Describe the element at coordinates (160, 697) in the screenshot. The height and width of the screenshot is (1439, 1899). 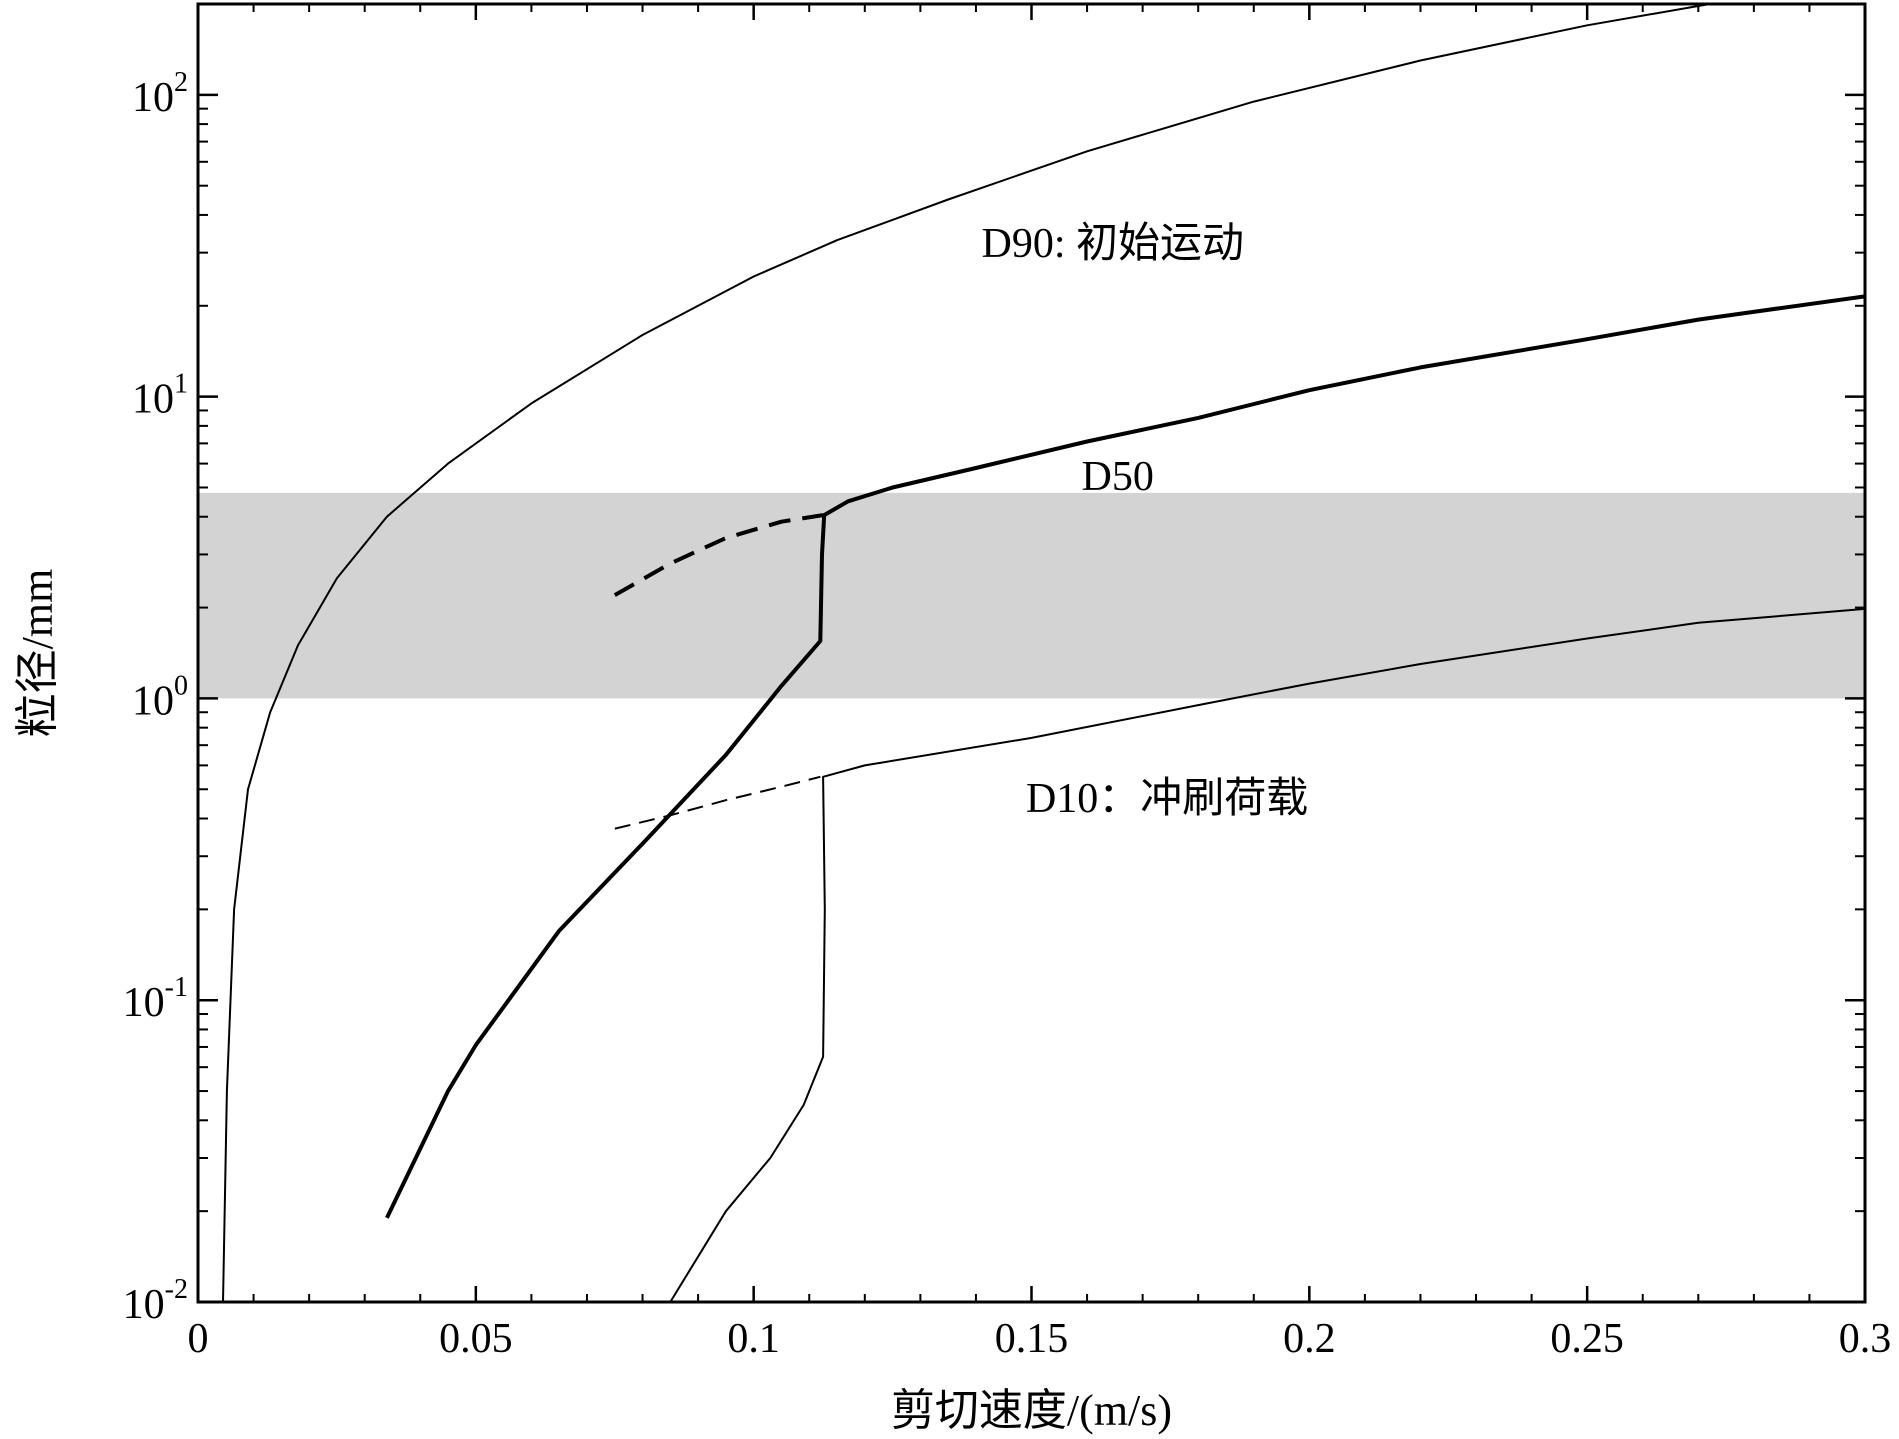
I see `y-tick-label: 10⁰` at that location.